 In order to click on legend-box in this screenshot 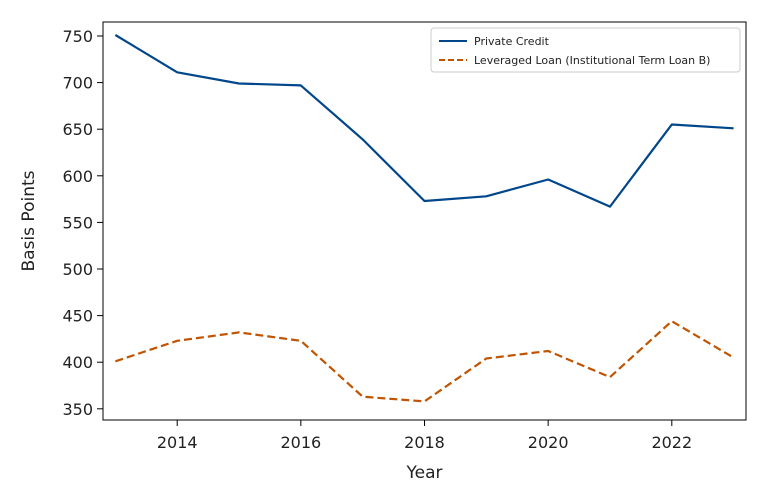, I will do `click(585, 50)`.